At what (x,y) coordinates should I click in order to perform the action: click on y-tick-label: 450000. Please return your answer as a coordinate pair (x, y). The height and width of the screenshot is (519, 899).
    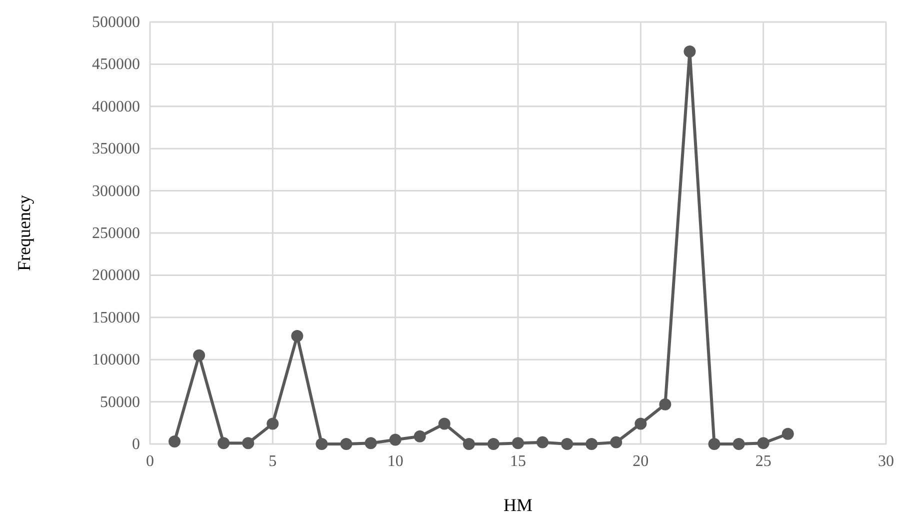
    Looking at the image, I should click on (116, 65).